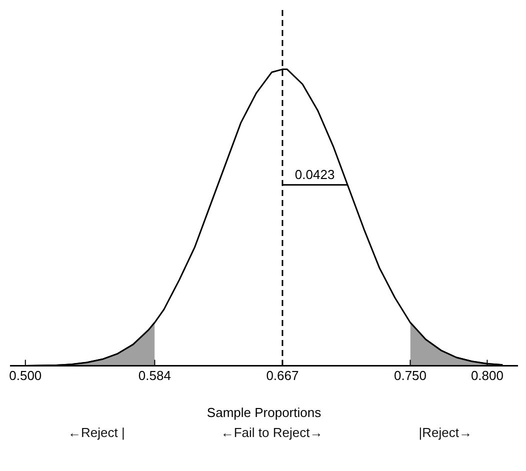  Describe the element at coordinates (25, 376) in the screenshot. I see `x-tick-label: 0.500` at that location.